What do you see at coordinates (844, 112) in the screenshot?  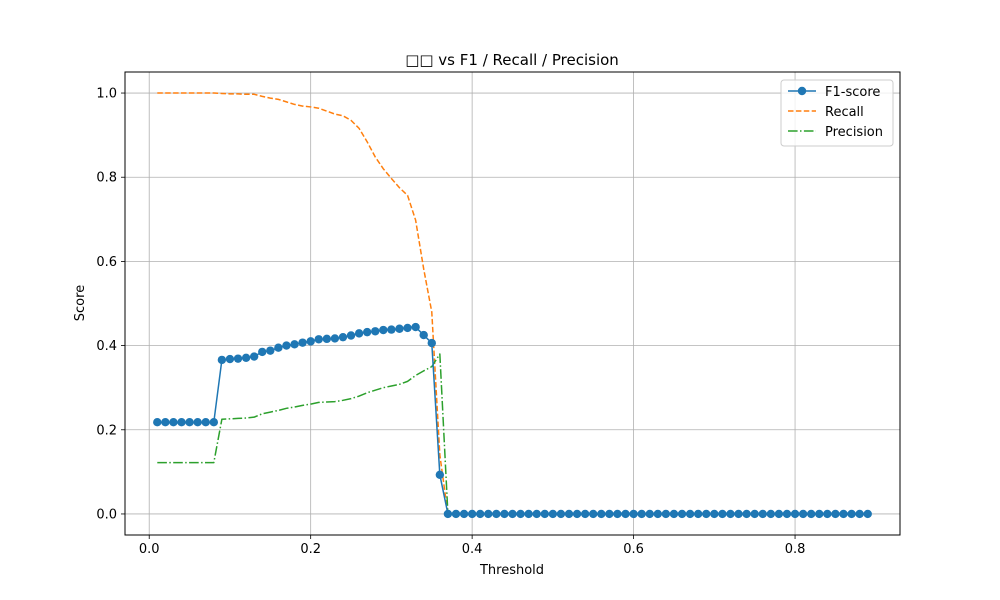 I see `legend-label-recall: Recall` at bounding box center [844, 112].